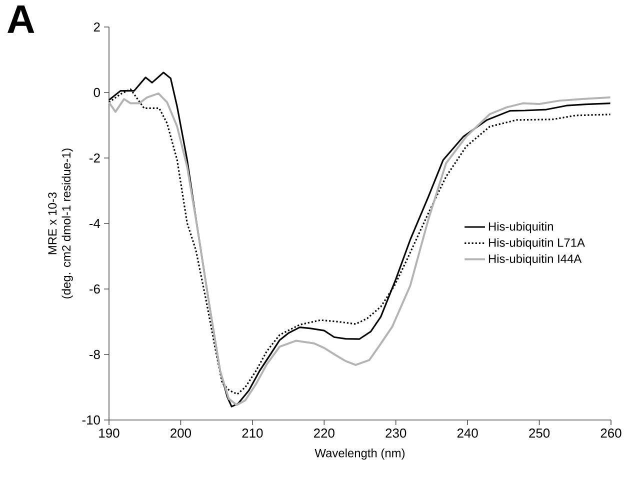 Image resolution: width=631 pixels, height=498 pixels. What do you see at coordinates (536, 244) in the screenshot?
I see `legend-label: His-ubiquitin L71A` at bounding box center [536, 244].